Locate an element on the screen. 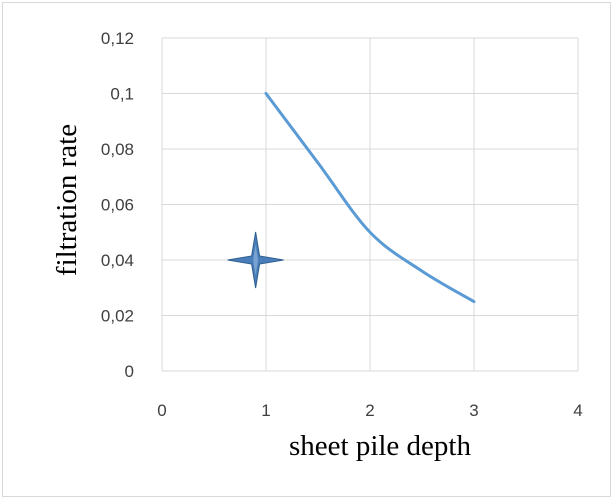 Image resolution: width=615 pixels, height=501 pixels. y-axis-label: filtration rate is located at coordinates (67, 200).